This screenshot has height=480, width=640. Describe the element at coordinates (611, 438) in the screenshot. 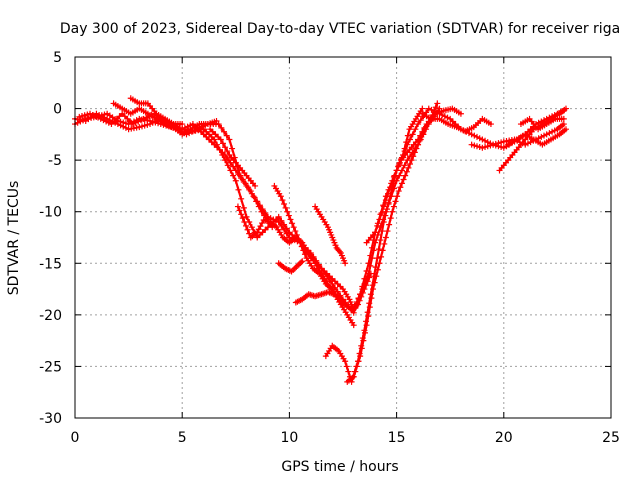

I see `x-tick-label: 25` at that location.